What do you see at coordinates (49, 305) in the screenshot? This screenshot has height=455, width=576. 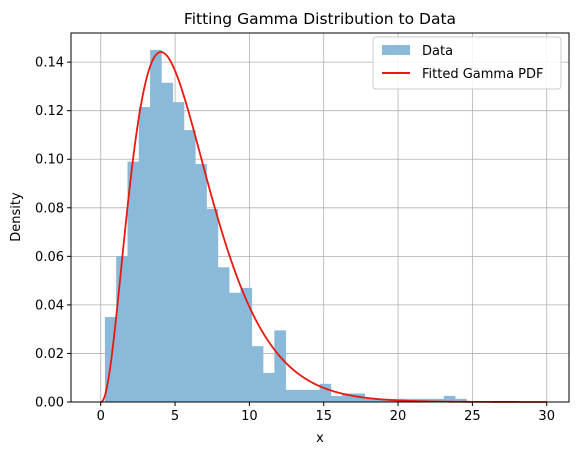 I see `y-tick-label: 0.04` at bounding box center [49, 305].